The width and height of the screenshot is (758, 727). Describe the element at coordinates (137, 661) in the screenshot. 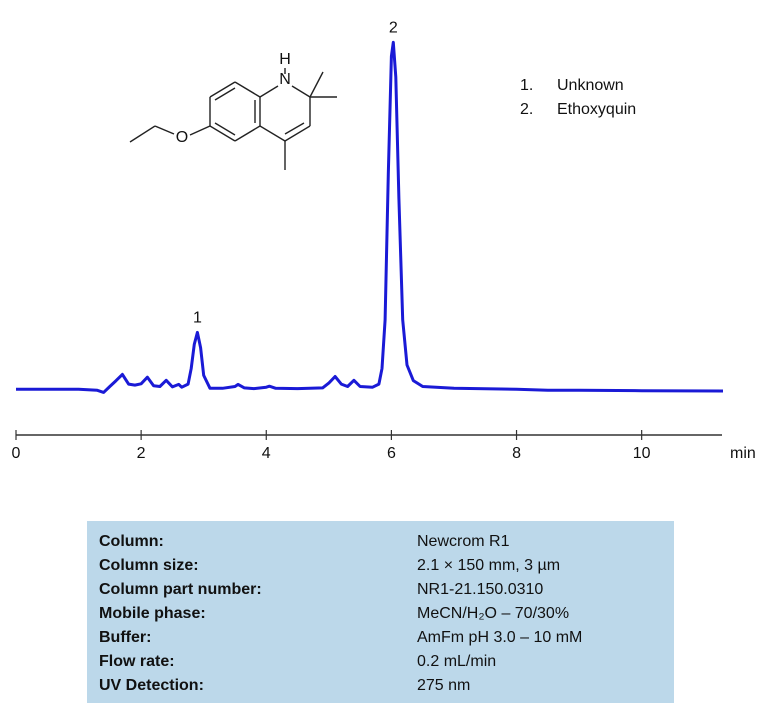

I see `table-label: Flow rate:` at that location.